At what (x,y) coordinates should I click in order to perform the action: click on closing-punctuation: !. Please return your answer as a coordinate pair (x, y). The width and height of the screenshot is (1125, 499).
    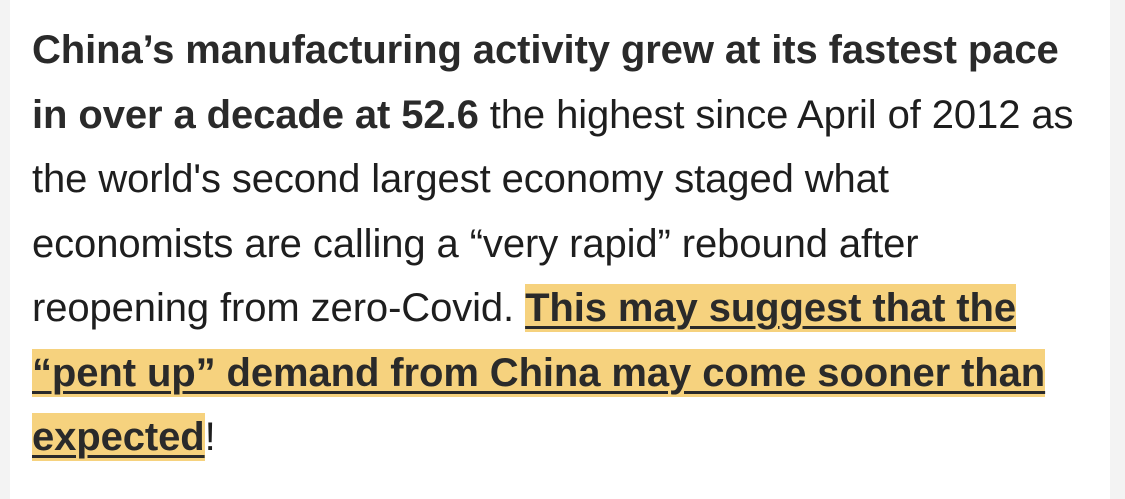
    Looking at the image, I should click on (210, 437).